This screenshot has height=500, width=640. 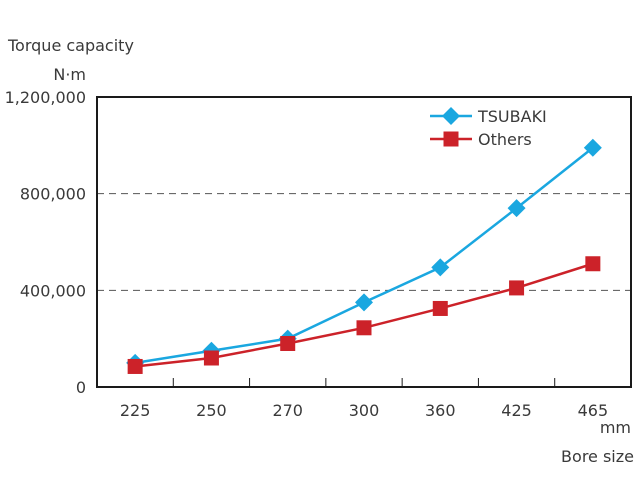 I want to click on x-axis-title: Bore size, so click(x=597, y=456).